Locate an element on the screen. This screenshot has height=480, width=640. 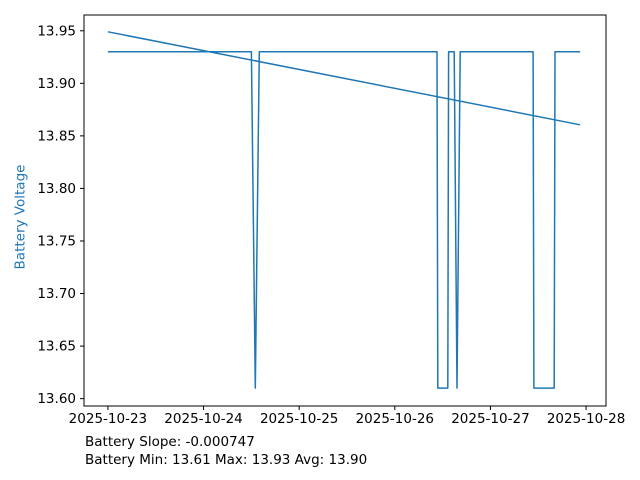
y-tick-label: 13.85 is located at coordinates (56, 136).